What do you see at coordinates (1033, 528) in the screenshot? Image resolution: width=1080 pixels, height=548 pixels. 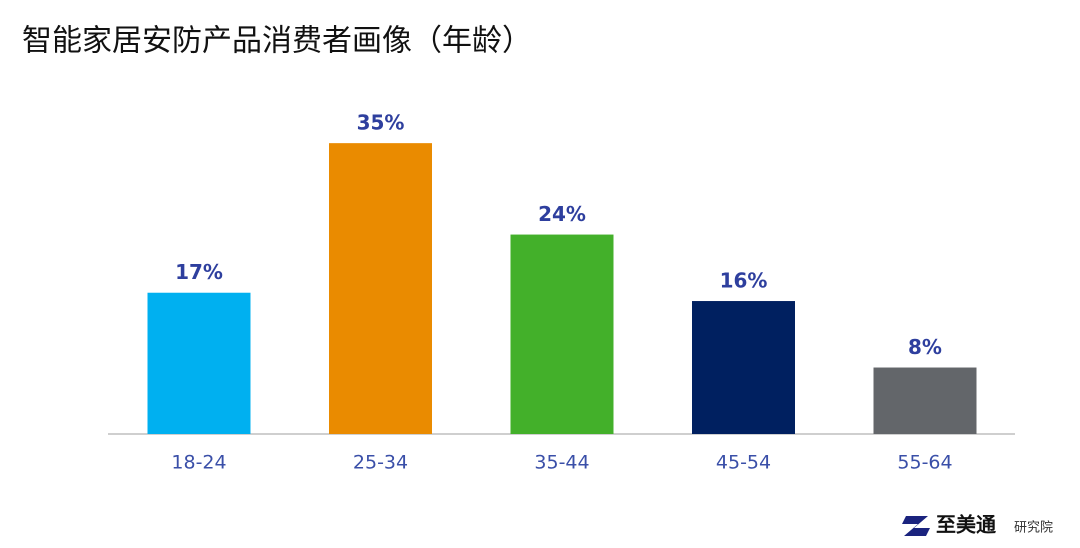 I see `brand-sub: 研究院` at bounding box center [1033, 528].